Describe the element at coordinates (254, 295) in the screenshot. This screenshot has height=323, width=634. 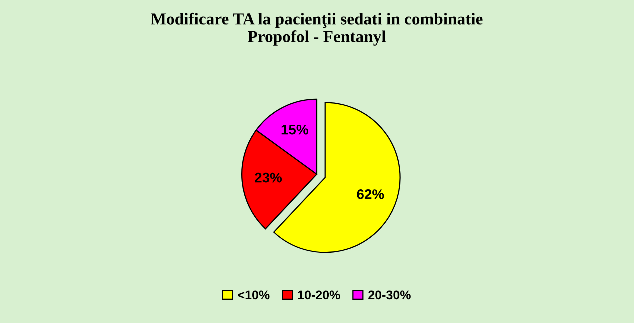
I see `legend-label: <10%` at that location.